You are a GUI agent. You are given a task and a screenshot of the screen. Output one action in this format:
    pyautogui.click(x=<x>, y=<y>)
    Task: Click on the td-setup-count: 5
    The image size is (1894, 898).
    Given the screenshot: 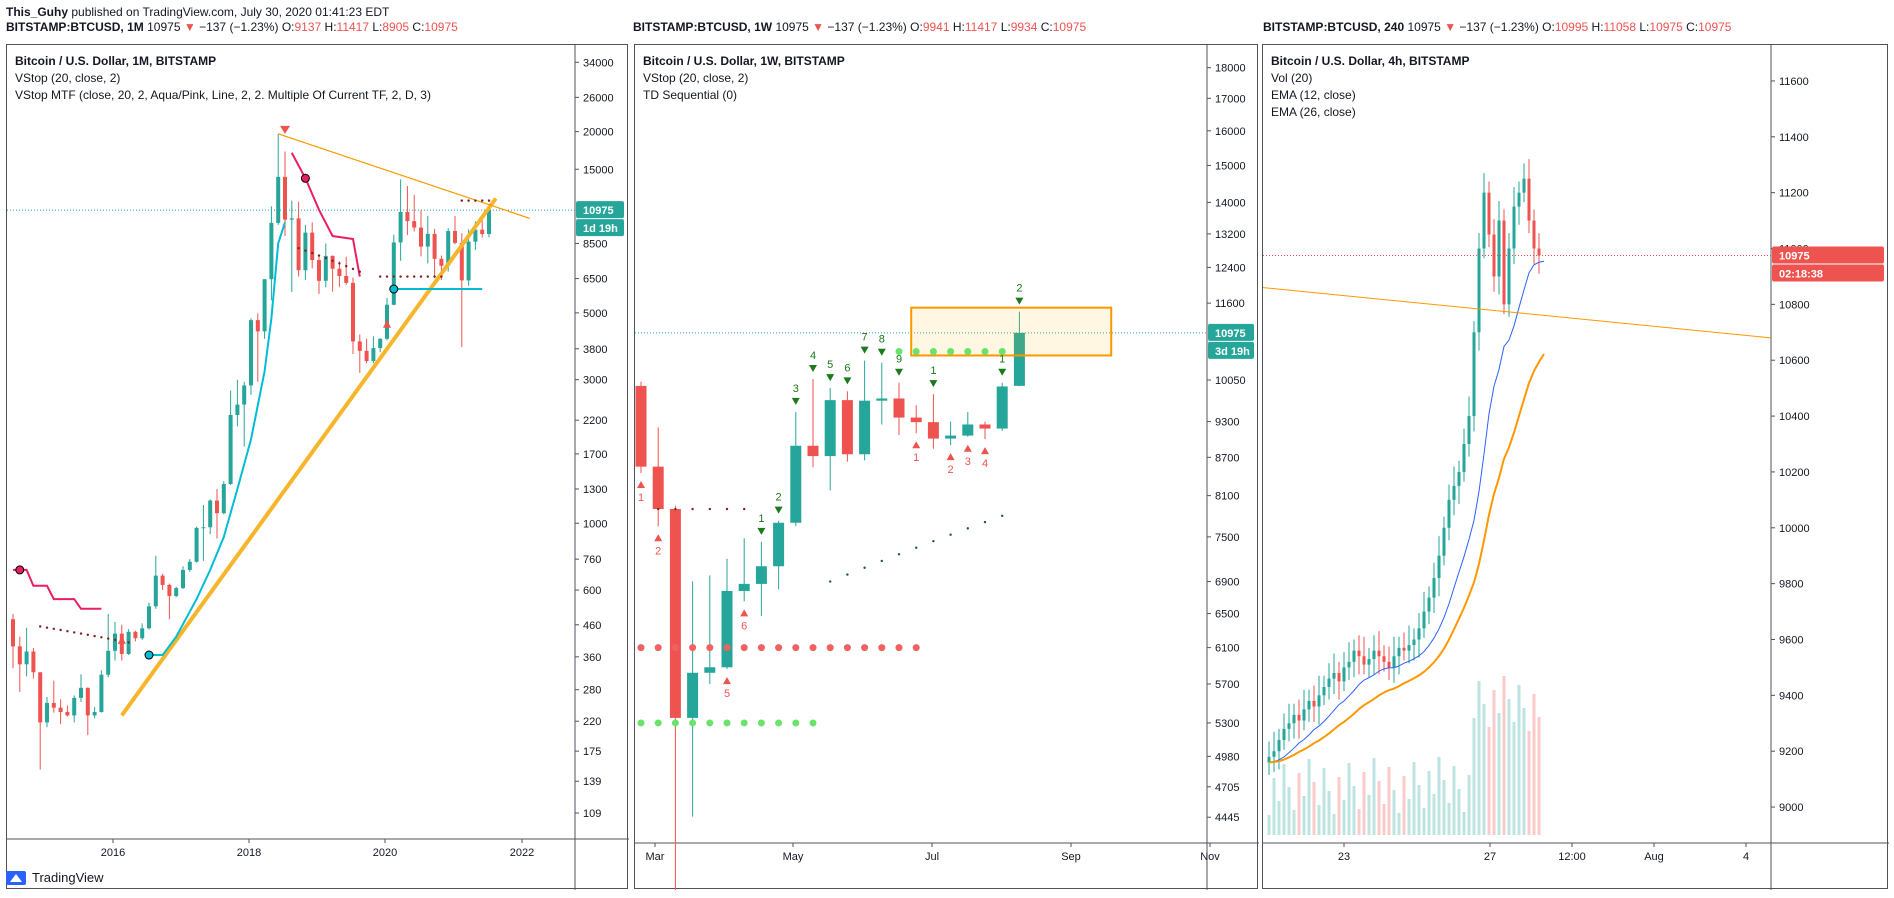 What is the action you would take?
    pyautogui.click(x=727, y=694)
    